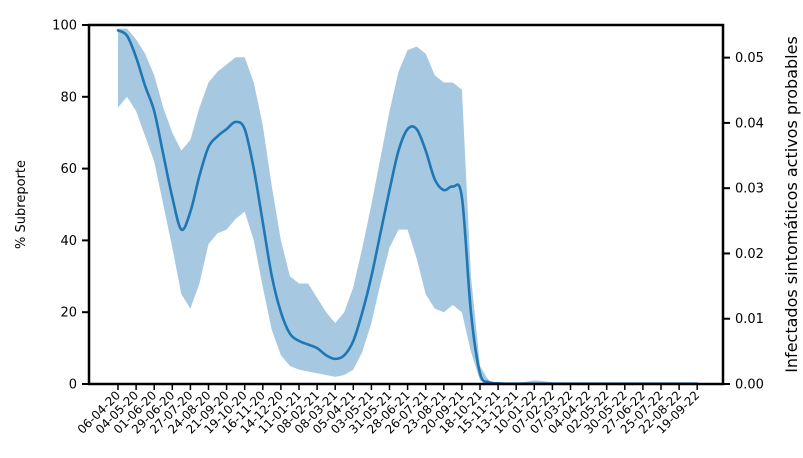  Describe the element at coordinates (64, 26) in the screenshot. I see `y-tick-label-left: 100` at that location.